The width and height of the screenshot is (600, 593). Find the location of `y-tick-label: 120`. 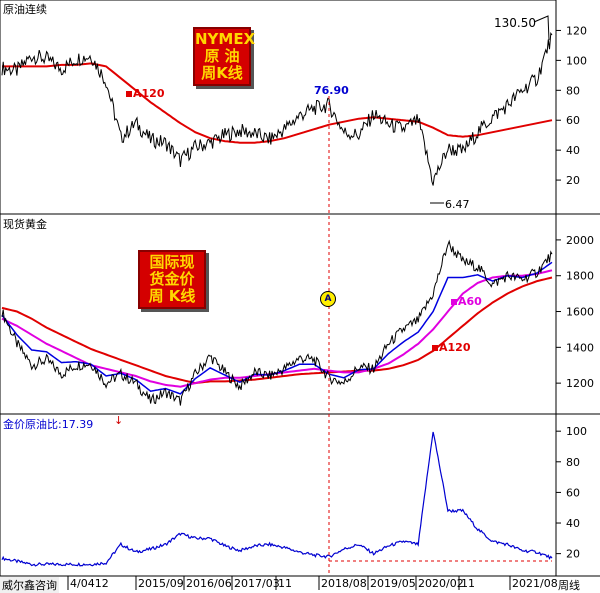

y-tick-label: 120 is located at coordinates (576, 30).